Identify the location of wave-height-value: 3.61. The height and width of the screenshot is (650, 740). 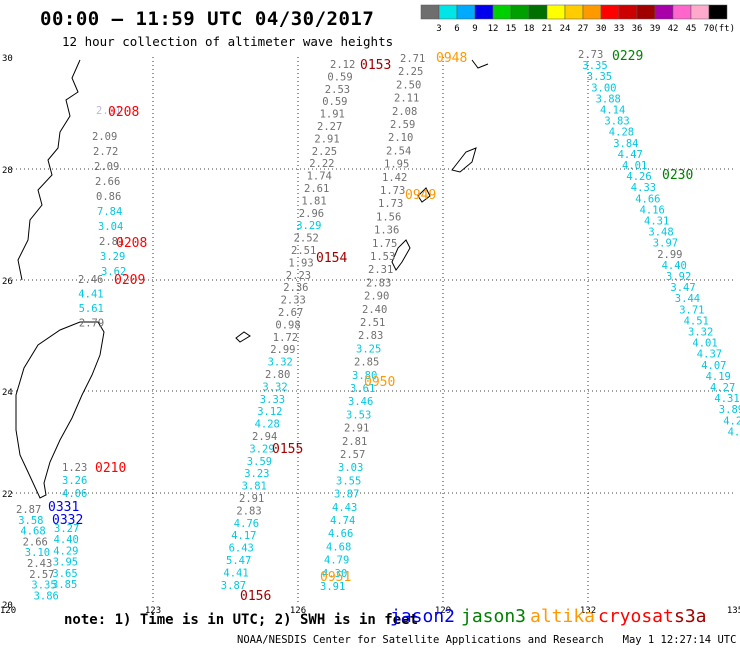
(362, 389).